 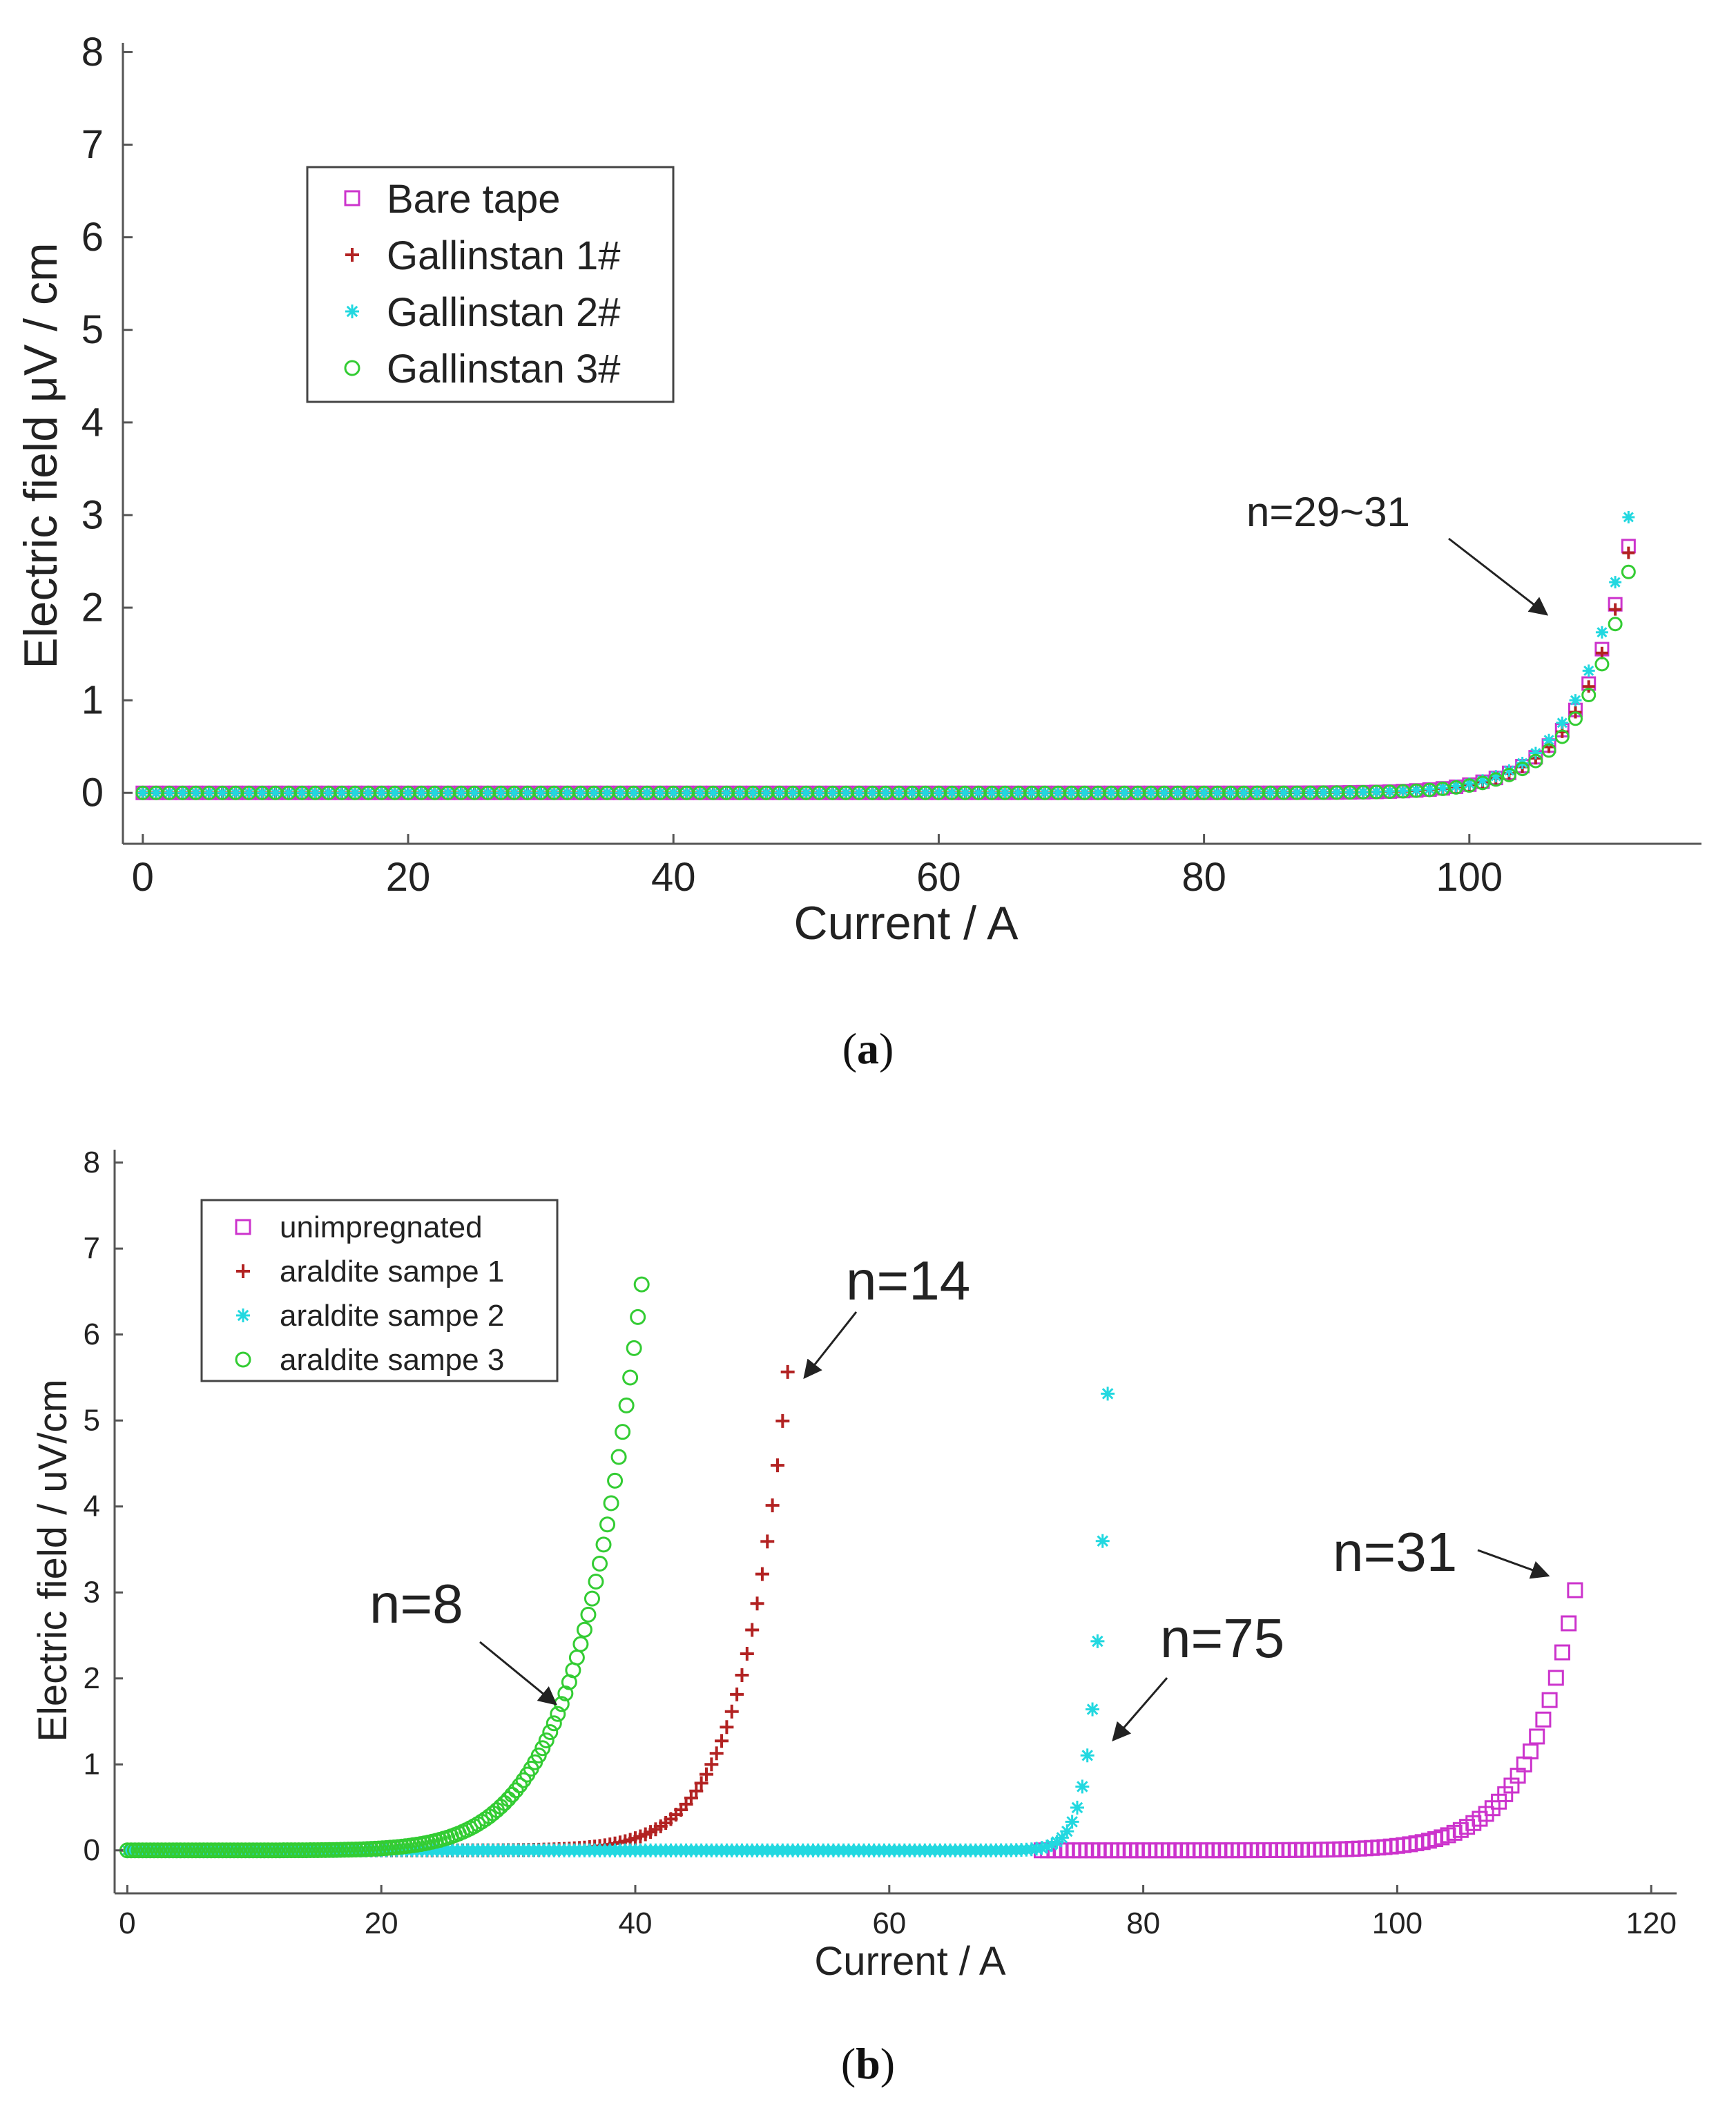 What do you see at coordinates (636, 1923) in the screenshot?
I see `x-tick-label: 40` at bounding box center [636, 1923].